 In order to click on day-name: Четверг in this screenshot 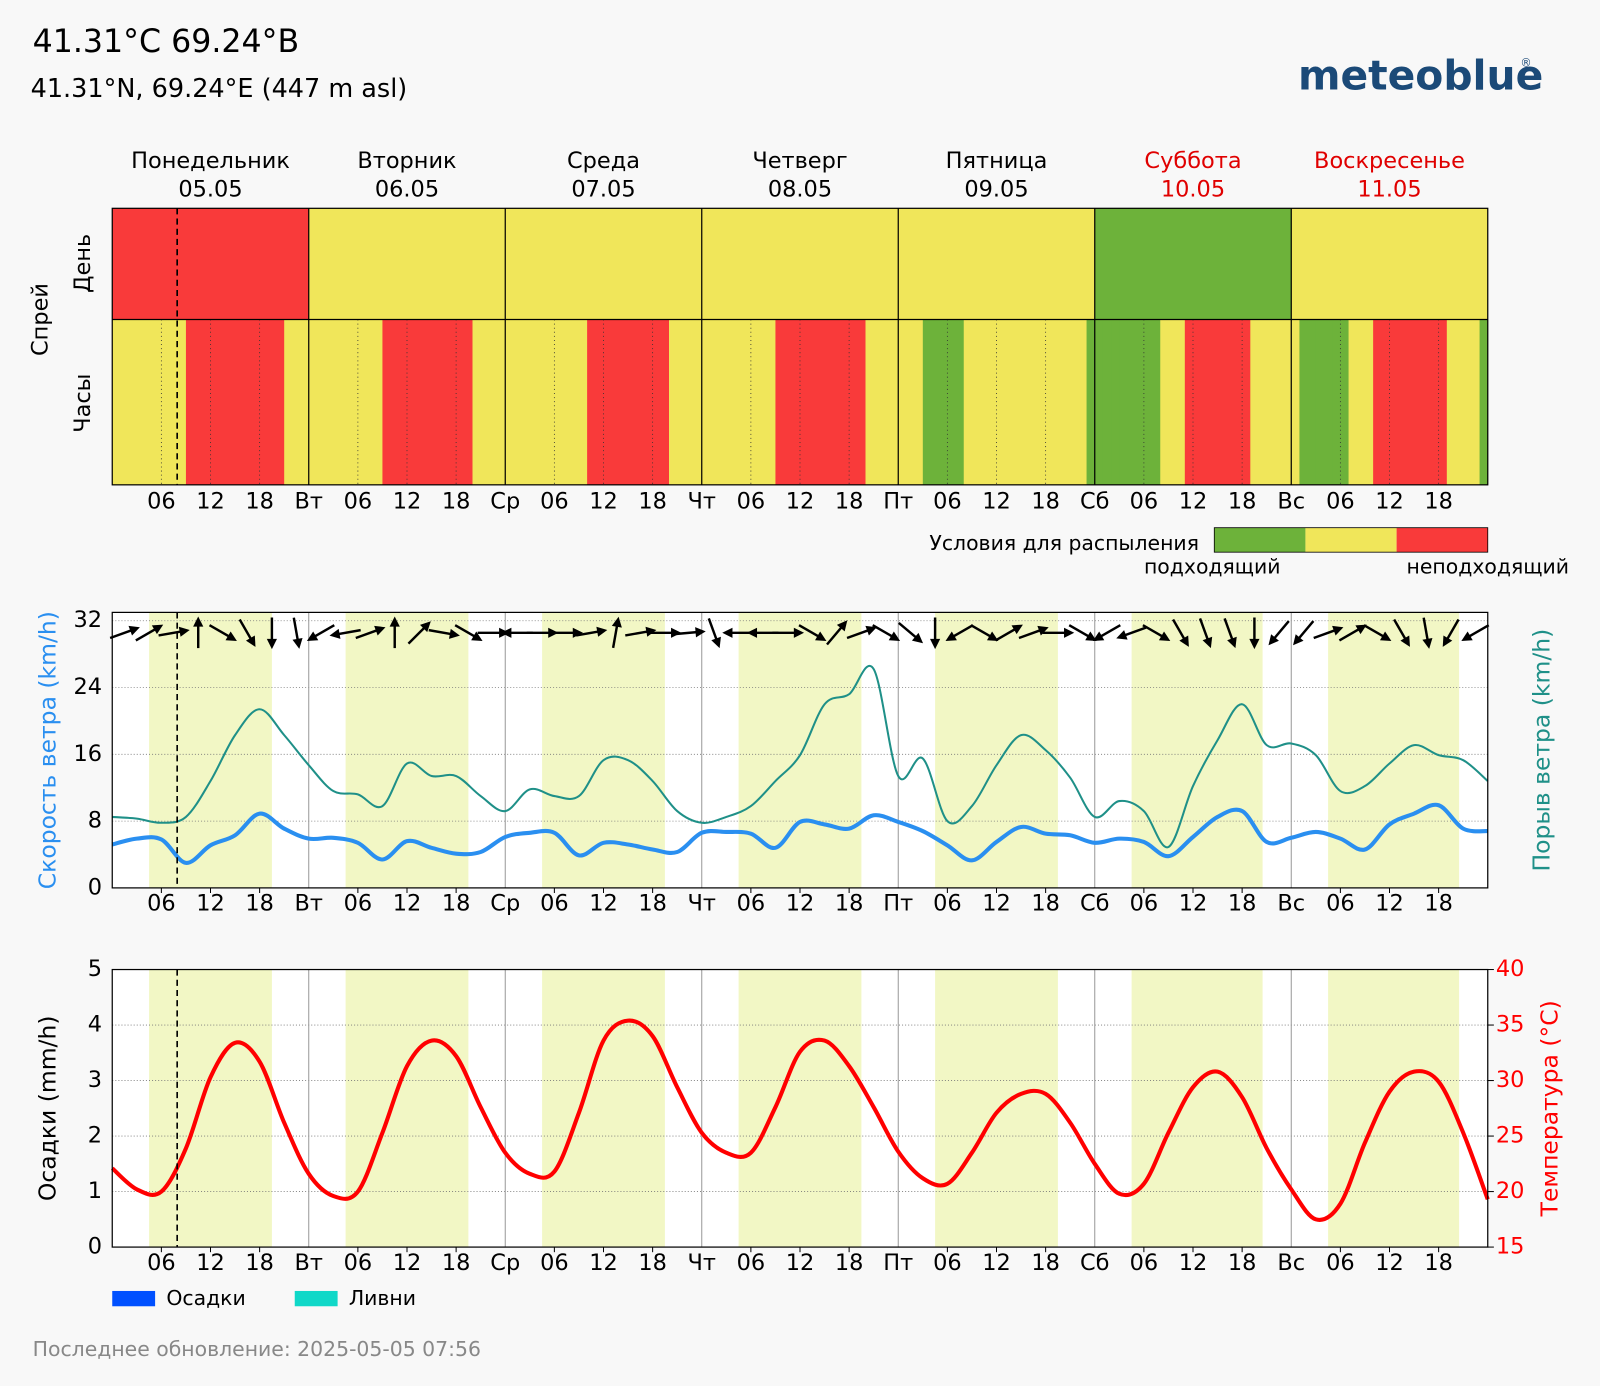, I will do `click(799, 161)`.